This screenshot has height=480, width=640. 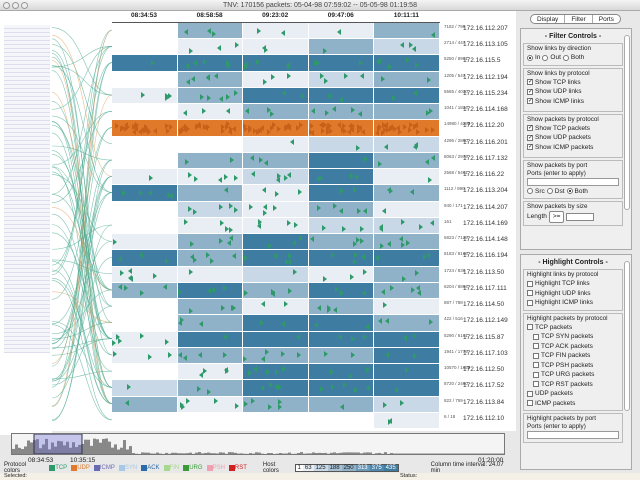 What do you see at coordinates (627, 336) in the screenshot?
I see `highlight-scrollbar` at bounding box center [627, 336].